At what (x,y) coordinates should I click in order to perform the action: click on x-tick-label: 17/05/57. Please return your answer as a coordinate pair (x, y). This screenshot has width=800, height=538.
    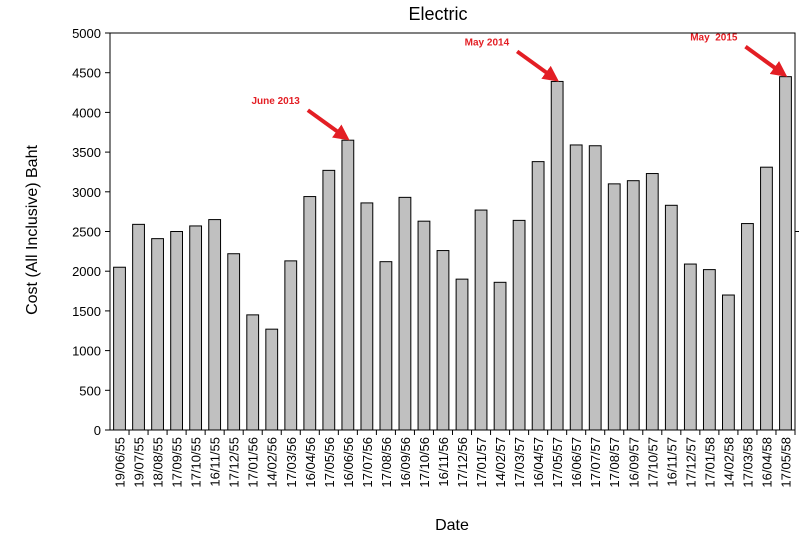
    Looking at the image, I should click on (557, 462).